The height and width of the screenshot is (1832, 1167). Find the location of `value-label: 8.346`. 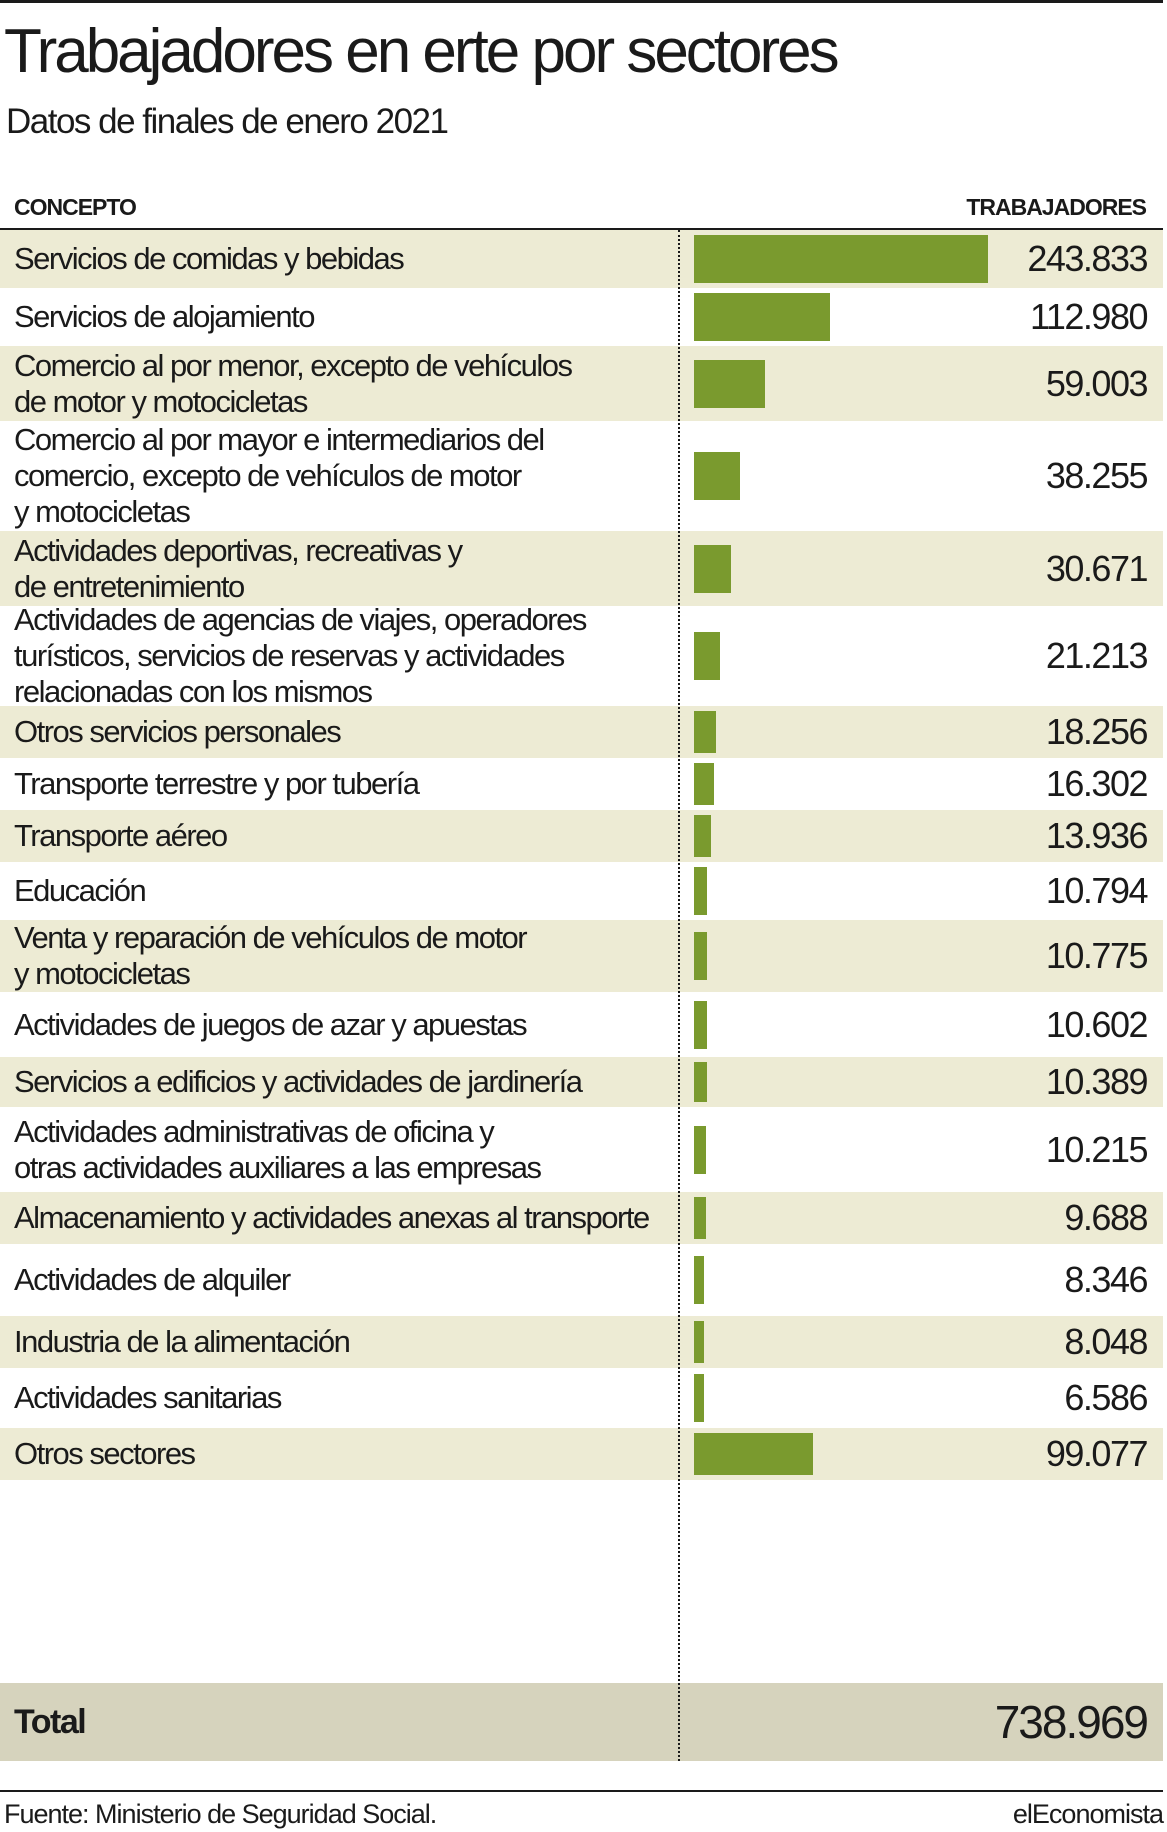

value-label: 8.346 is located at coordinates (1106, 1279).